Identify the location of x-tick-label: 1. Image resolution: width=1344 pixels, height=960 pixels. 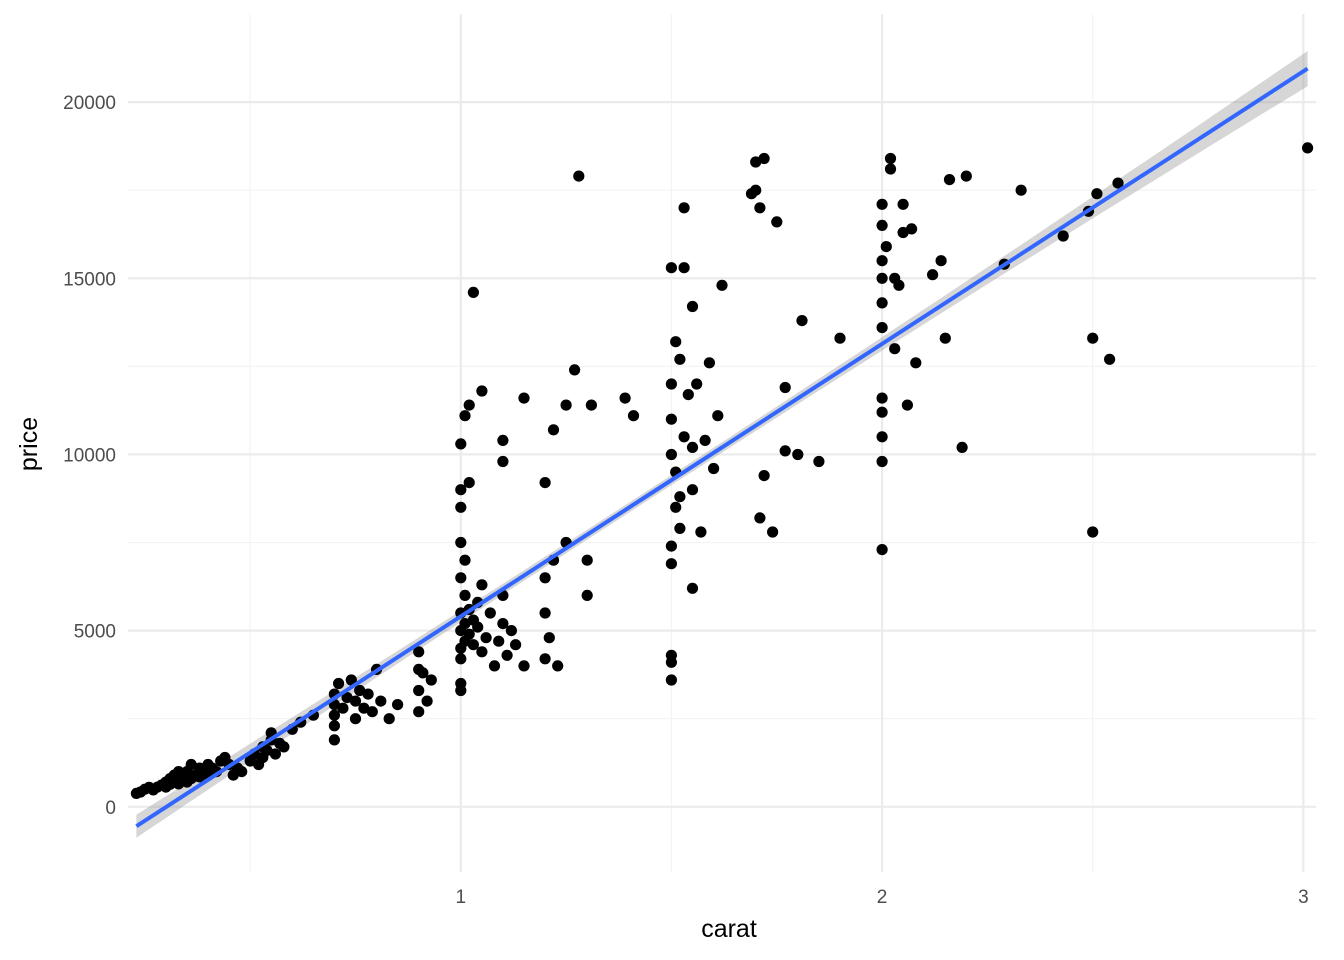
(461, 897).